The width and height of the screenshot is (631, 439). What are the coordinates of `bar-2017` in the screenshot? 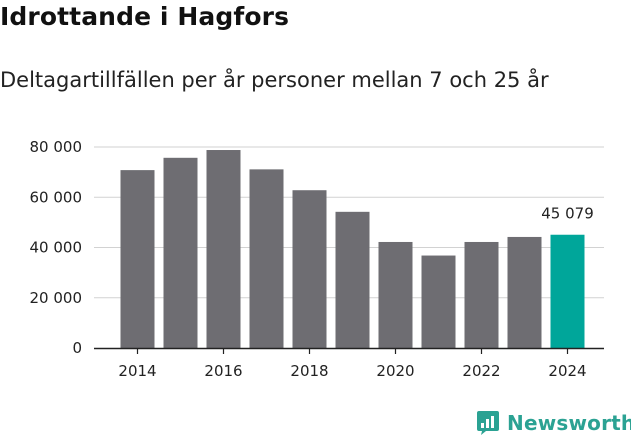 It's located at (266, 258).